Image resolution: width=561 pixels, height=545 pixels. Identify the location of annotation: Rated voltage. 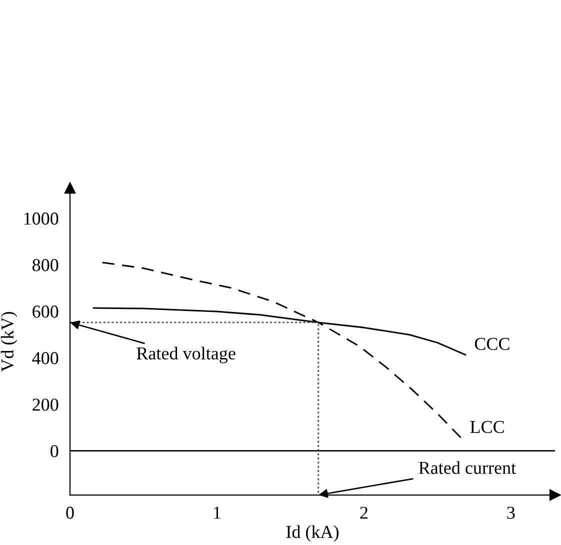
(186, 355).